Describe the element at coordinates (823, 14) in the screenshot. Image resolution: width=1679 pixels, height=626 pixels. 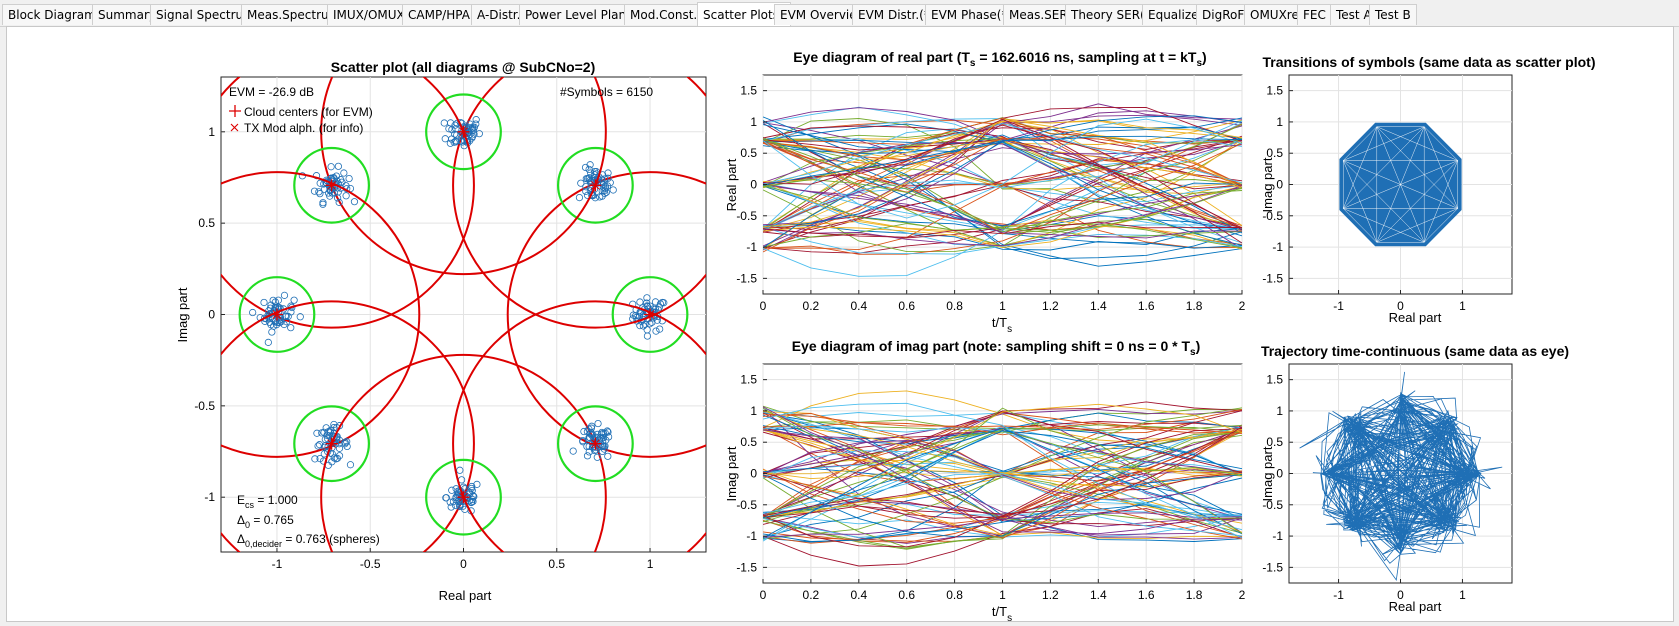
I see `tab-evm-overview: EVM Overview` at that location.